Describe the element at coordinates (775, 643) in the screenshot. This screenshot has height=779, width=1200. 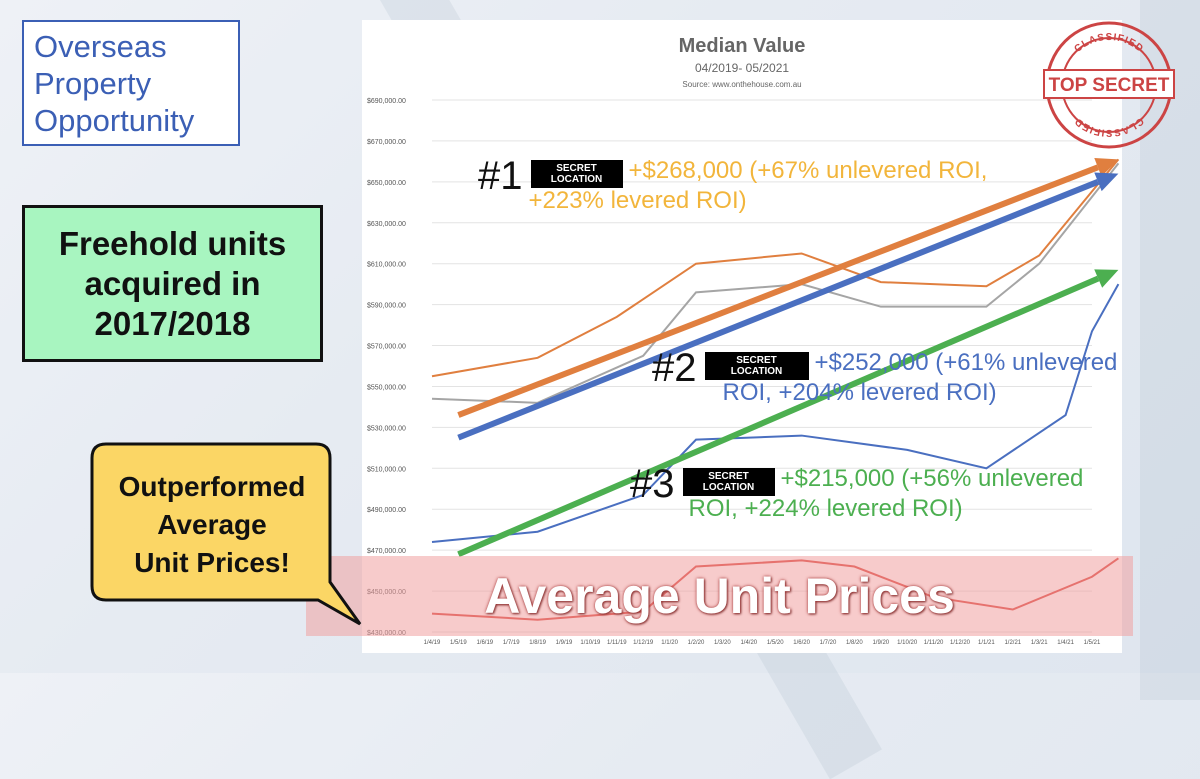
I see `x-tick-label: 1/5/20` at that location.